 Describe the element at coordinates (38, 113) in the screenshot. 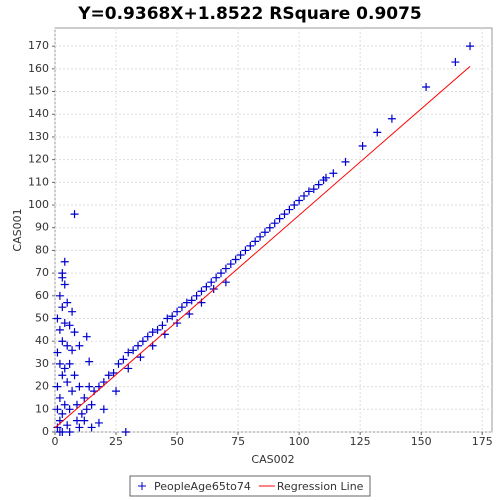

I see `y-tick-label: 140` at that location.